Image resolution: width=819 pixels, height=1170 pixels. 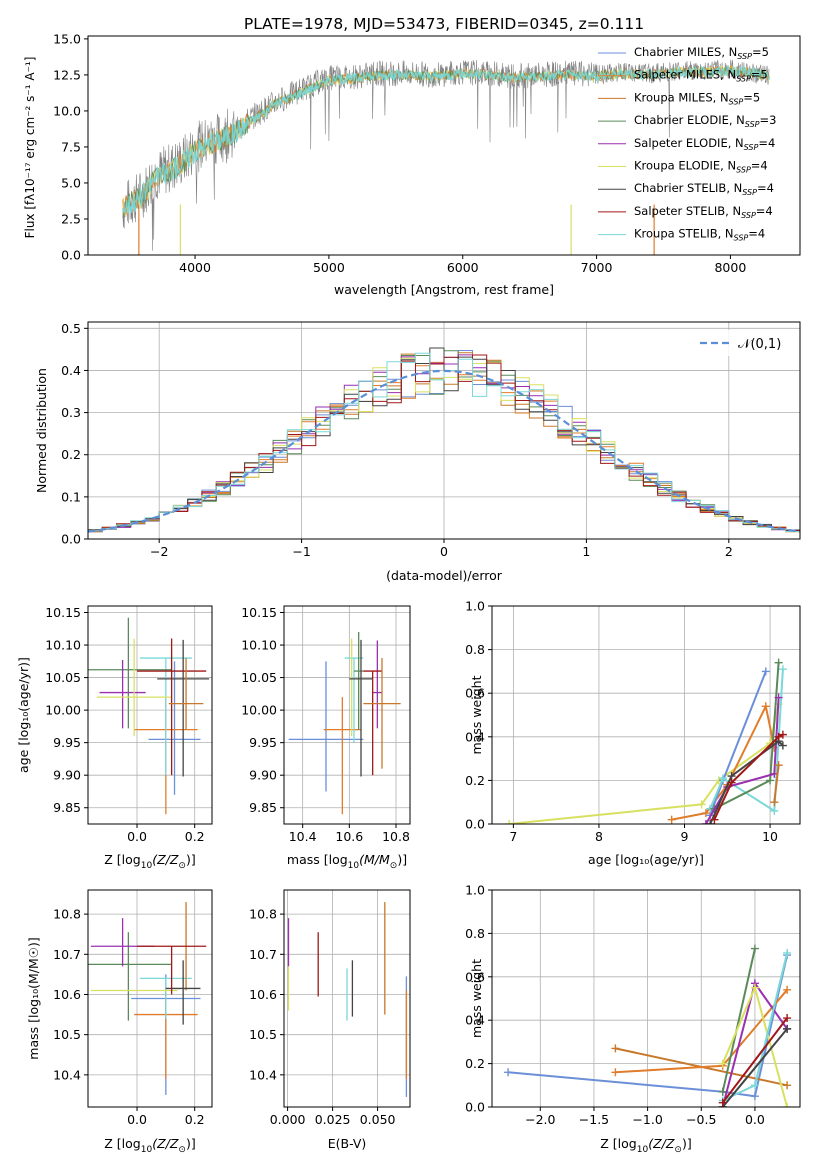 I want to click on age-vs-z-ytick-label: 10.05, so click(x=63, y=677).